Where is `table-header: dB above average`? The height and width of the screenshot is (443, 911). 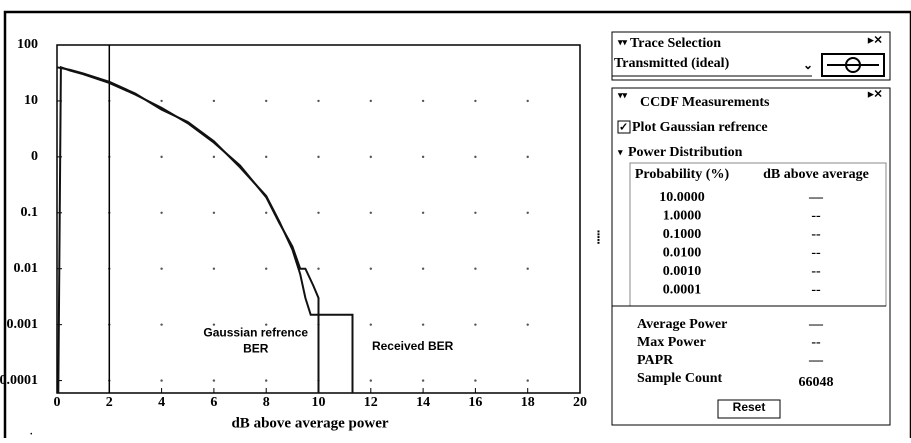
table-header: dB above average is located at coordinates (816, 174).